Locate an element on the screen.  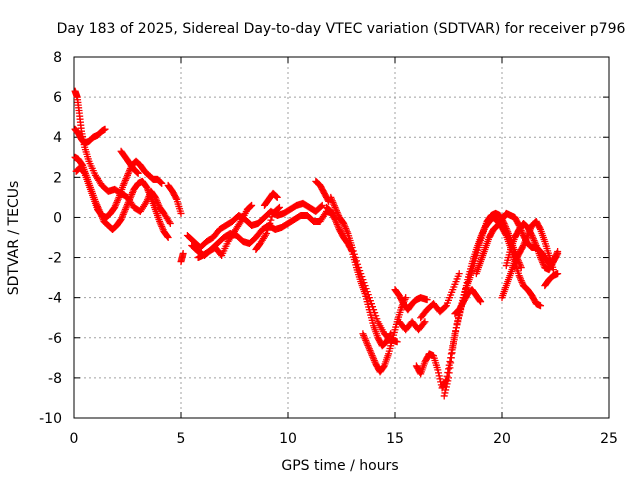
y-tick-label: 6 is located at coordinates (57, 98).